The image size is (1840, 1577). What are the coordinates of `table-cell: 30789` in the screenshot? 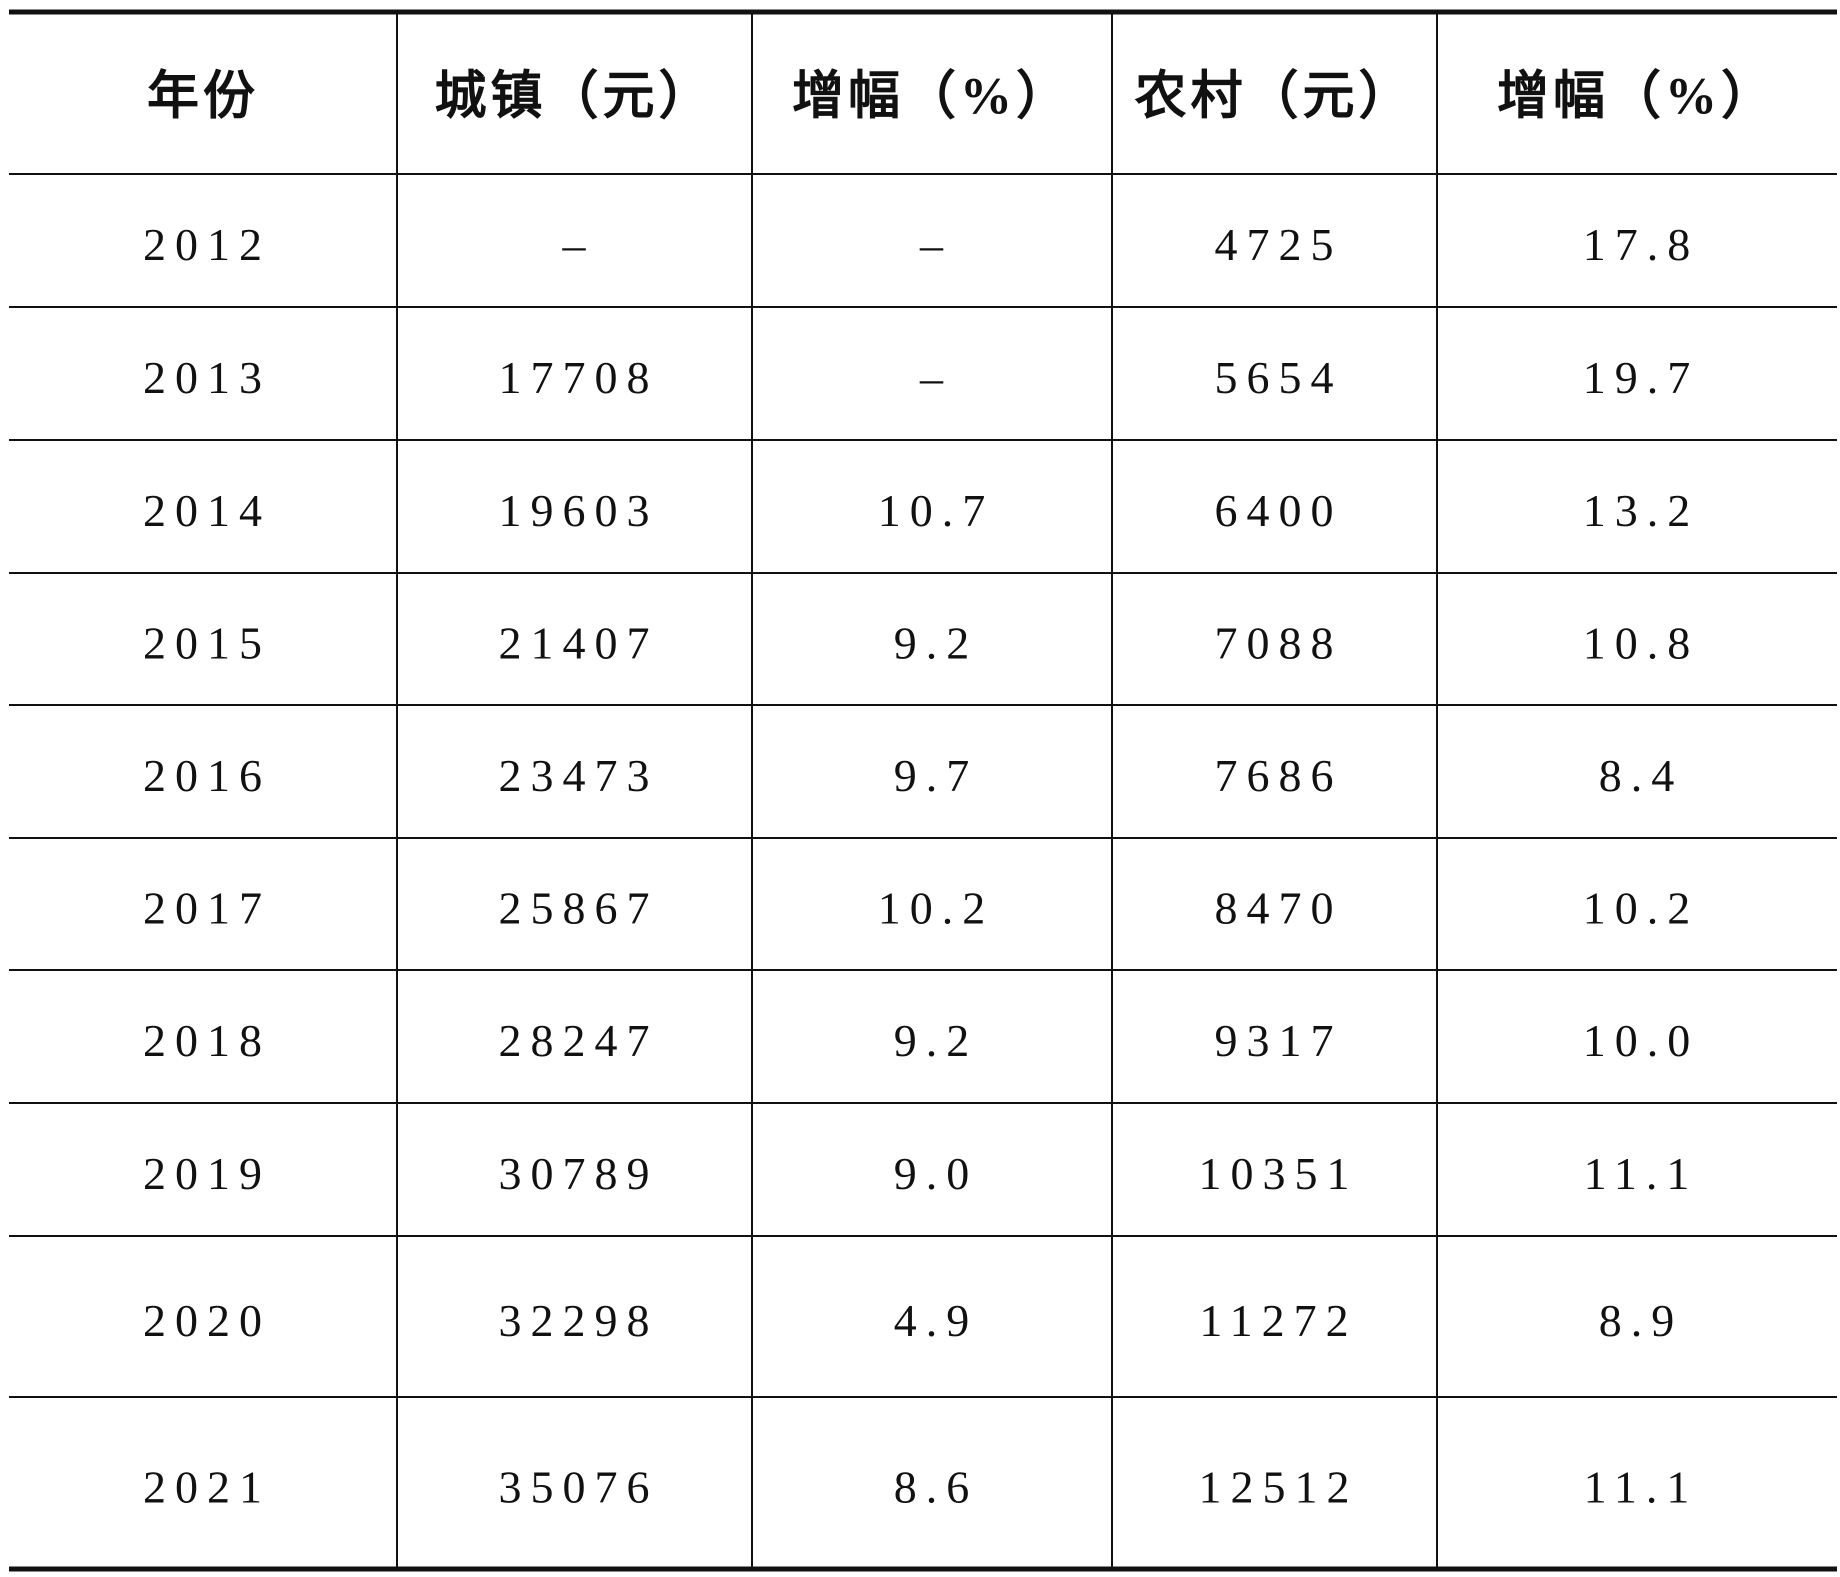 It's located at (579, 1173).